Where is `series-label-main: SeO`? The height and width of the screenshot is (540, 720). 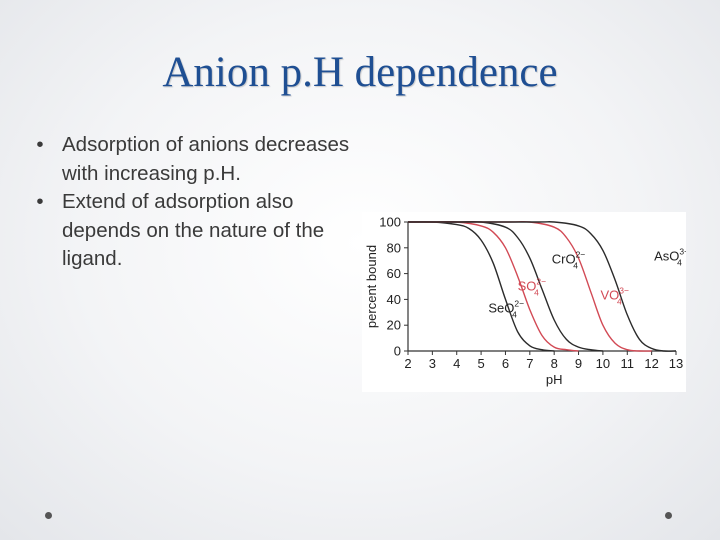 series-label-main: SeO is located at coordinates (501, 307).